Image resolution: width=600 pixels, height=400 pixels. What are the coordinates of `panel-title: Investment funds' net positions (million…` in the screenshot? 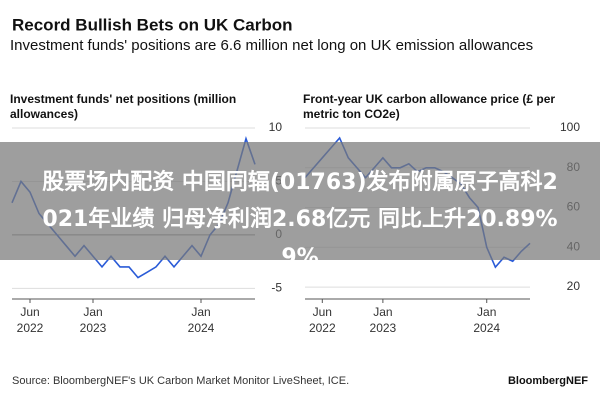 It's located at (123, 106).